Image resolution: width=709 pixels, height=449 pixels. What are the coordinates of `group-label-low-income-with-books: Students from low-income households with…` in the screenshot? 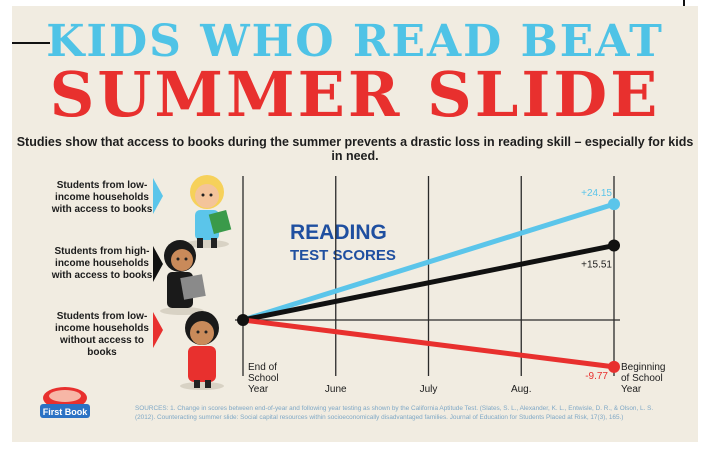 It's located at (102, 197).